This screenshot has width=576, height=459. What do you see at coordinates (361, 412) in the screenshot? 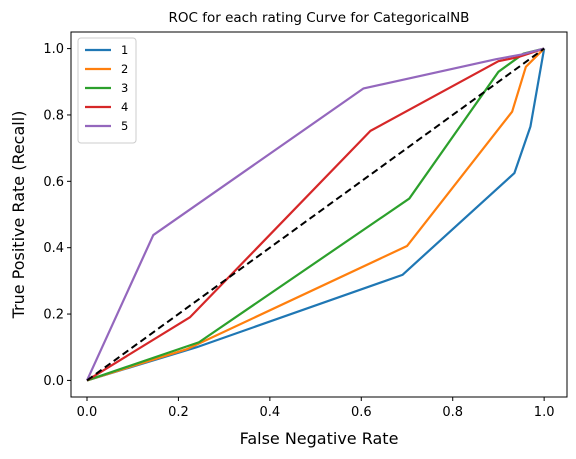
I see `x-tick-label: 0.6` at bounding box center [361, 412].